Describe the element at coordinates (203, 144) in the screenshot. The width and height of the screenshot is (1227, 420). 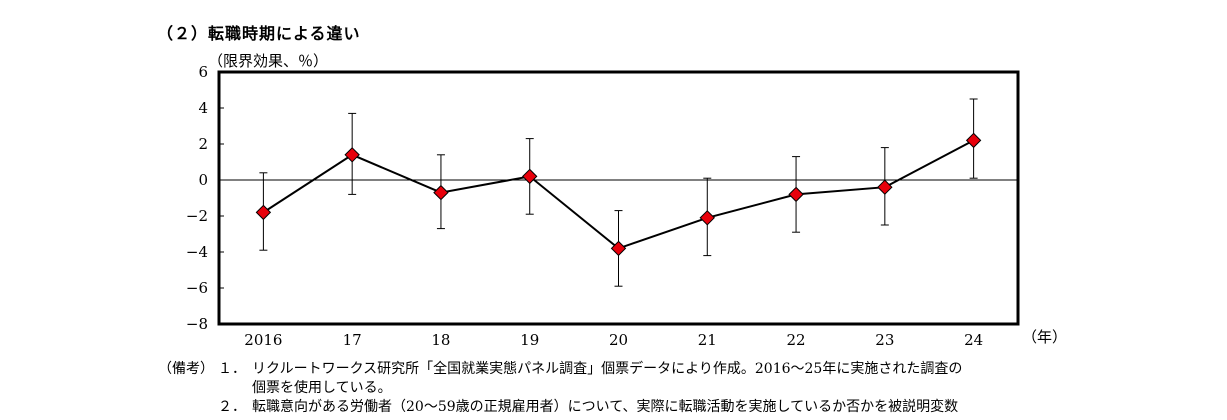
I see `y-tick-label: 2` at that location.